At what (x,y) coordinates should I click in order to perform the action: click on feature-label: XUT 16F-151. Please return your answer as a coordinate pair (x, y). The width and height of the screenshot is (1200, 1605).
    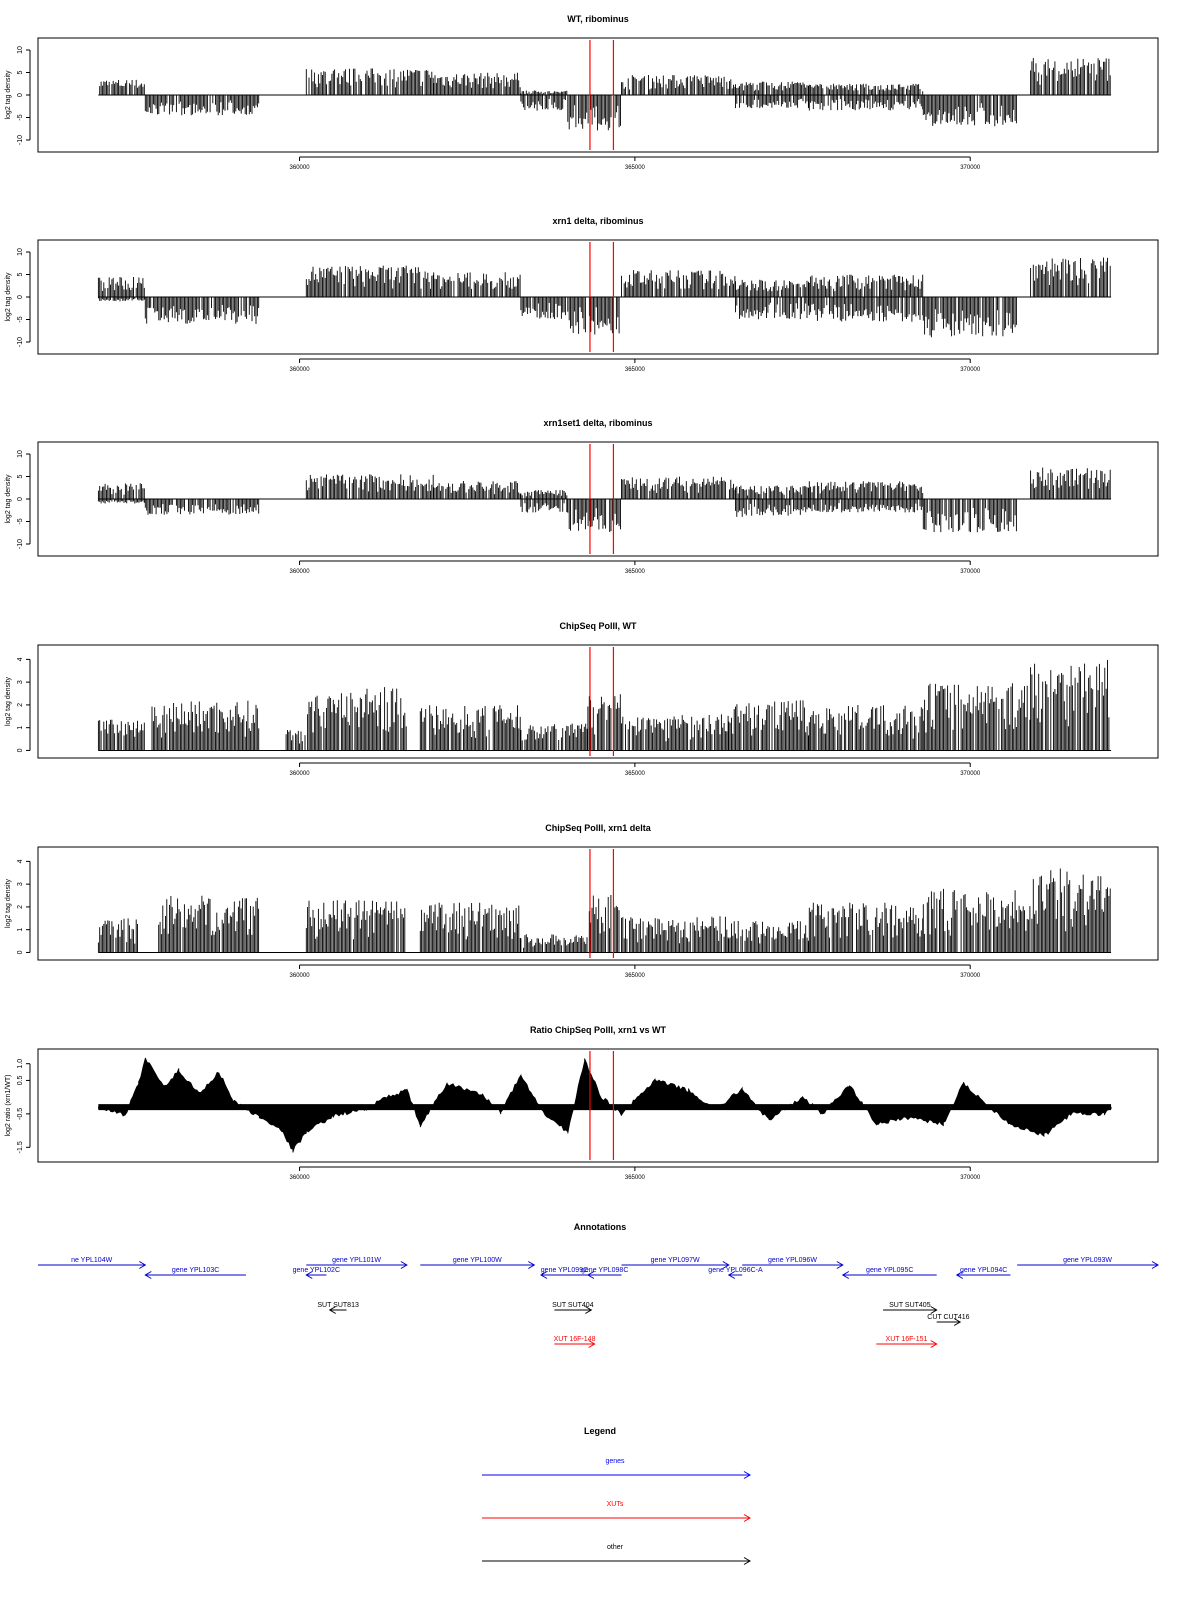
    Looking at the image, I should click on (907, 1339).